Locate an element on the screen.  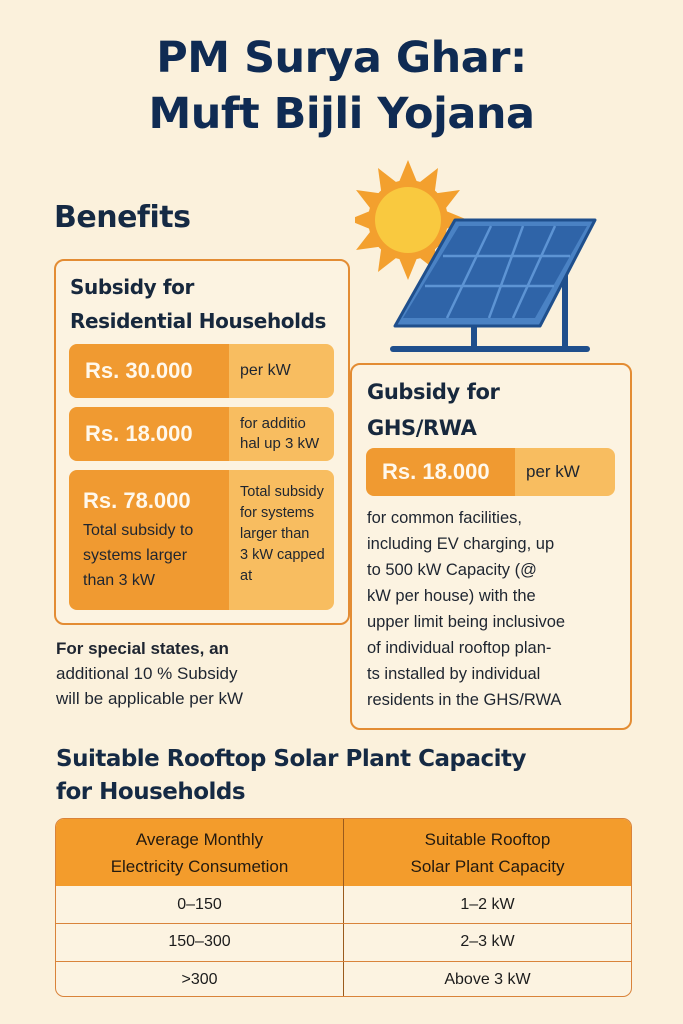
table-row: 0–150 1–2 kW is located at coordinates (343, 905).